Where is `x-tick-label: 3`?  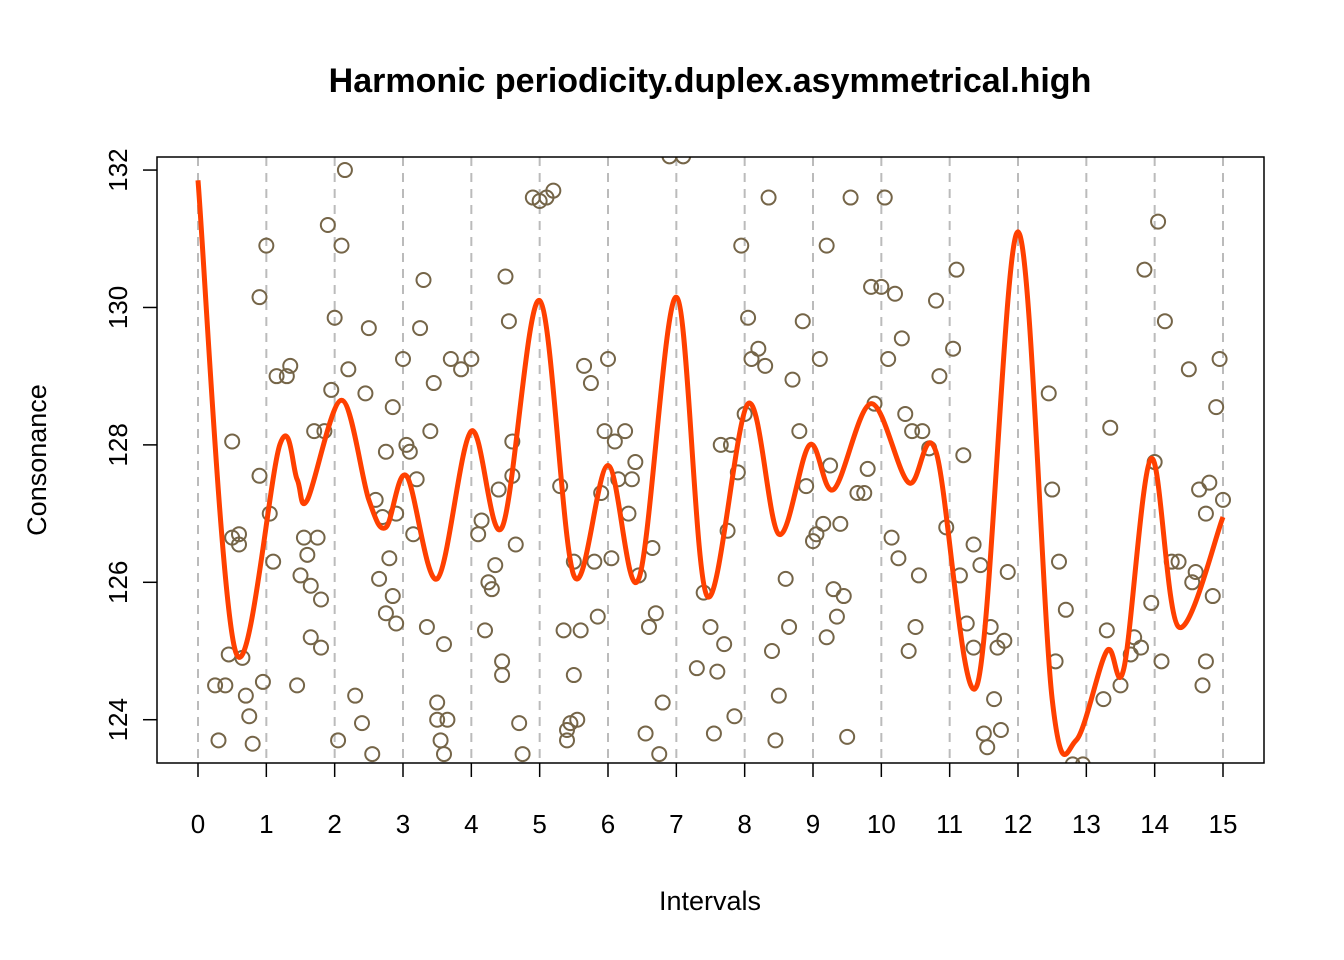 x-tick-label: 3 is located at coordinates (403, 824).